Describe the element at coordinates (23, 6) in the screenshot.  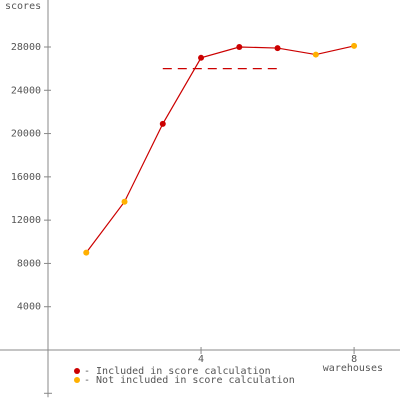
I see `y-axis-label: scores` at that location.